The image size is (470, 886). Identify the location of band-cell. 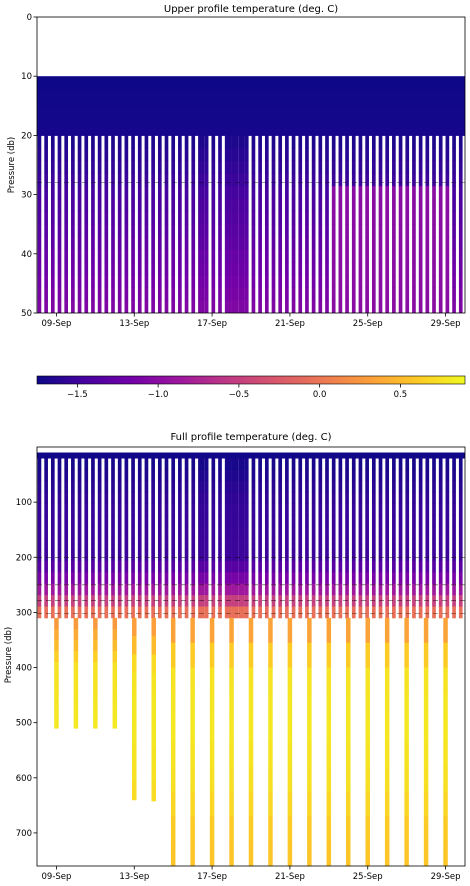
(251, 456).